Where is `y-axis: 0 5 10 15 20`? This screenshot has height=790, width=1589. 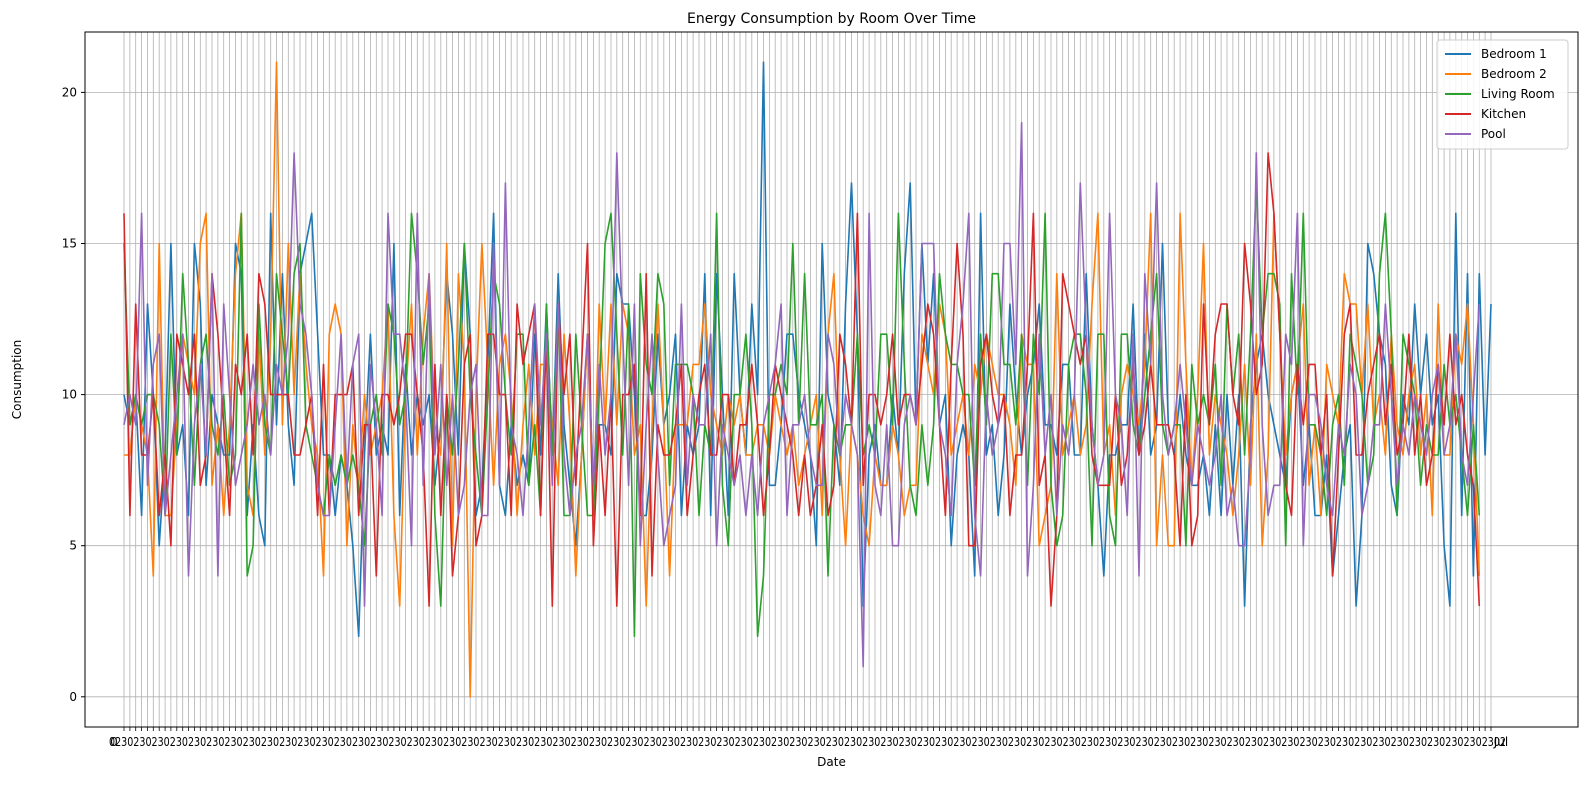
y-axis: 0 5 10 15 20 is located at coordinates (73, 394).